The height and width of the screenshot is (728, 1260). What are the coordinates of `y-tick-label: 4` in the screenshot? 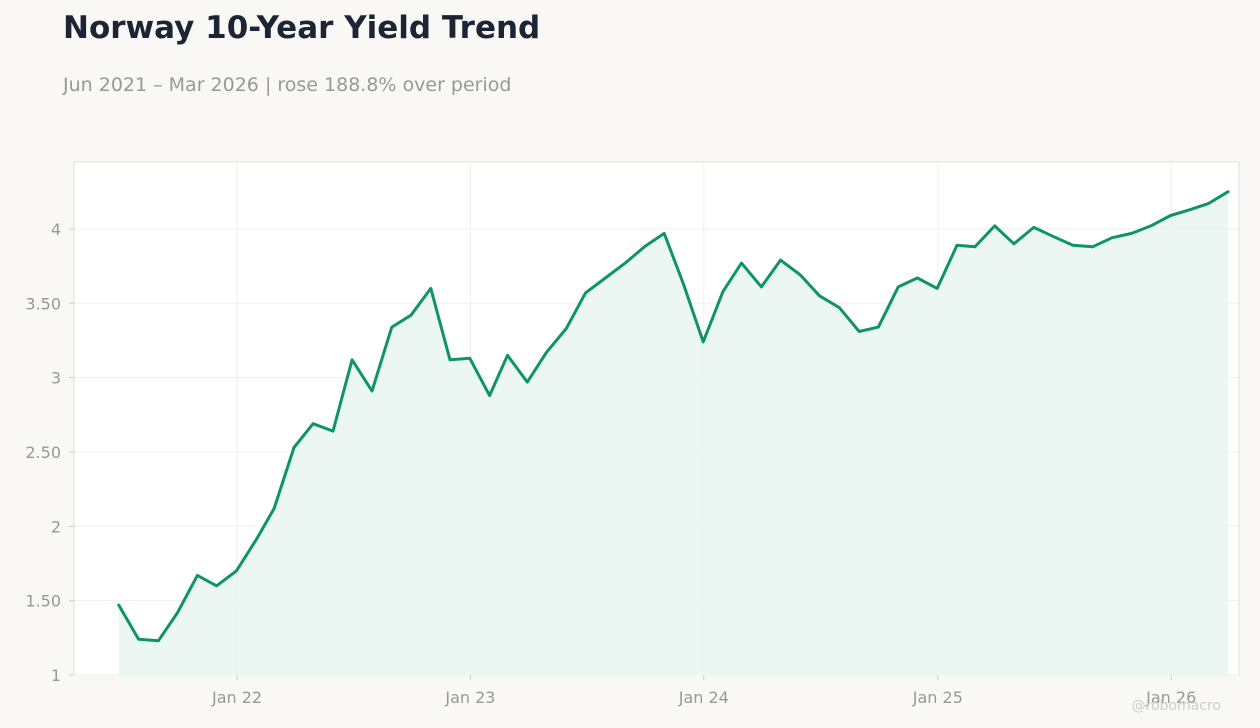 It's located at (56, 229).